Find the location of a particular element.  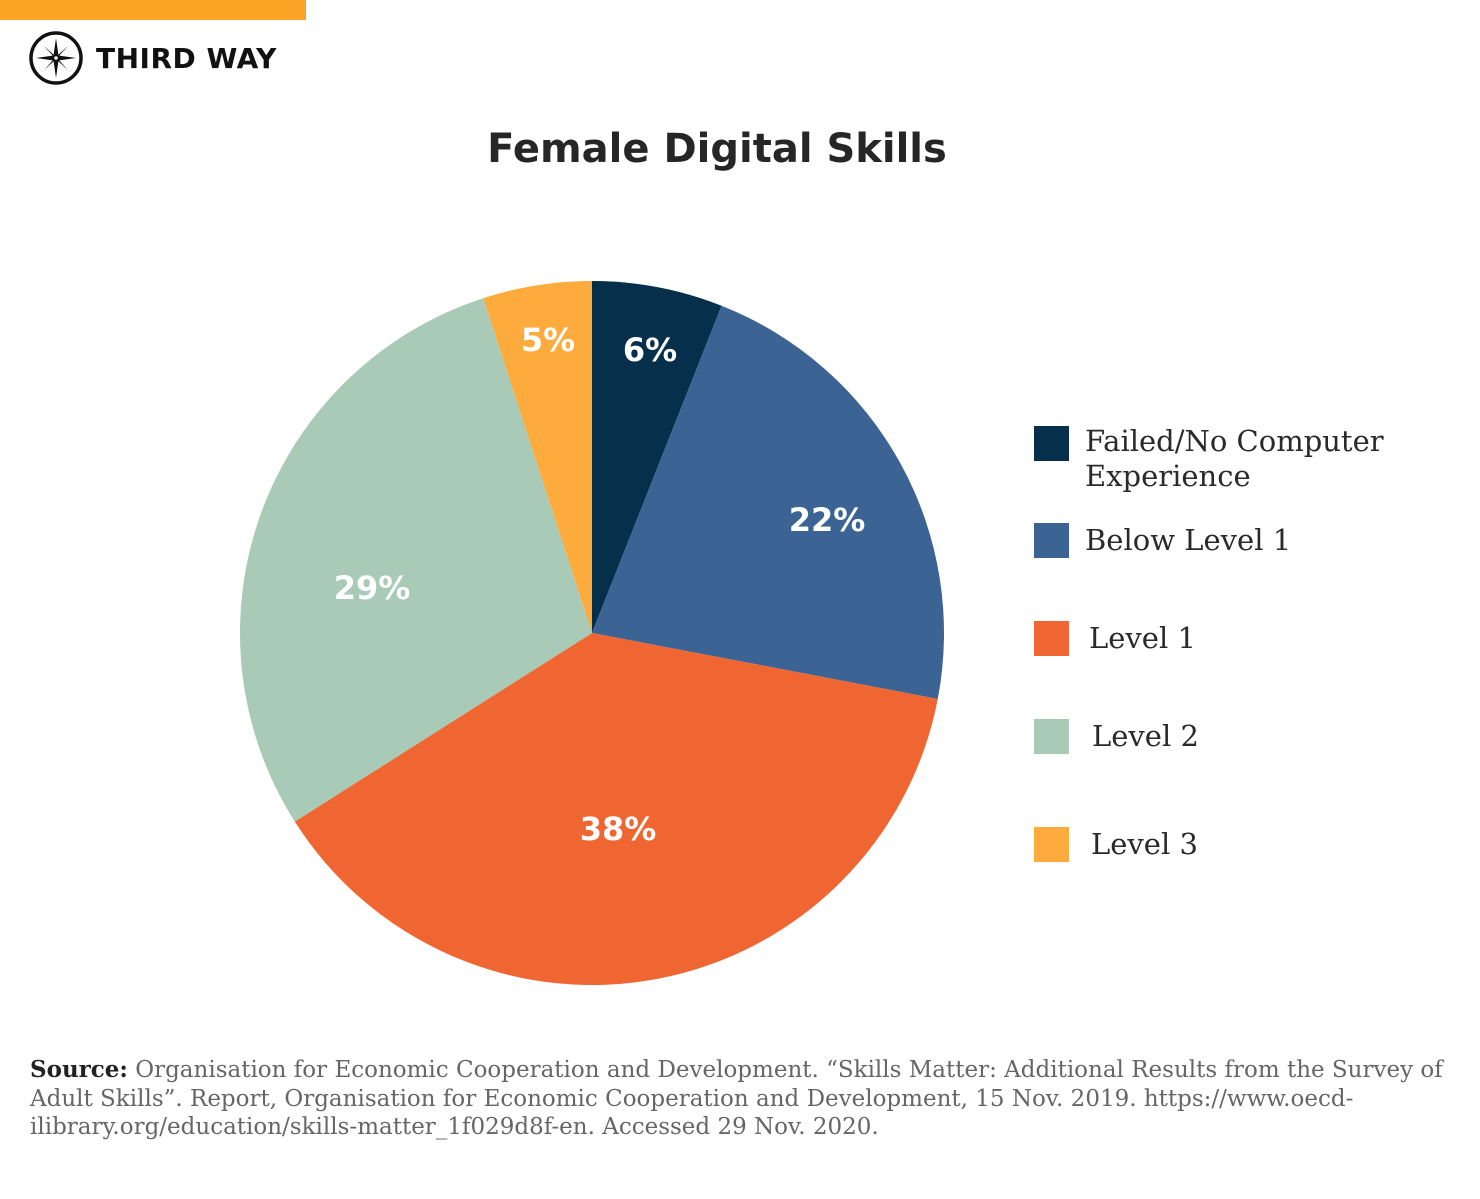

slice-label-level-2: 29% is located at coordinates (372, 588).